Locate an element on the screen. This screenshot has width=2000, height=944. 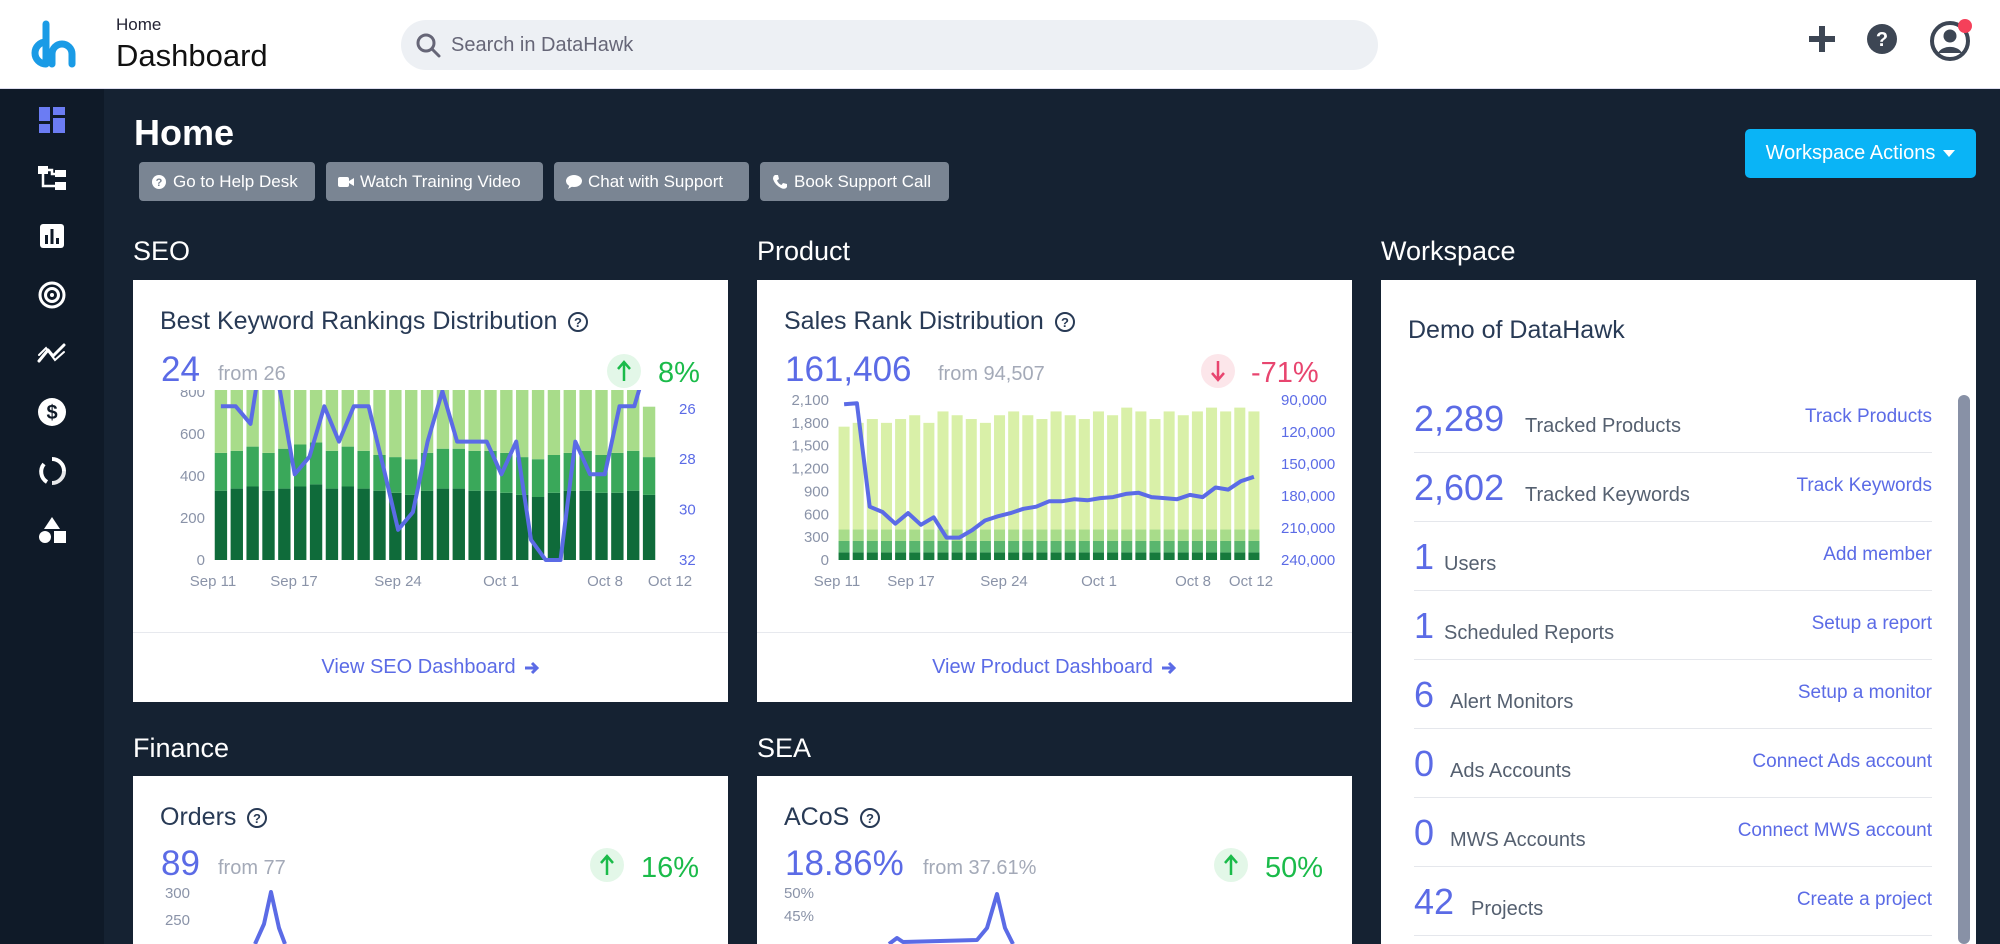
workspace-row: 42 Projects Create a project is located at coordinates (1673, 901).